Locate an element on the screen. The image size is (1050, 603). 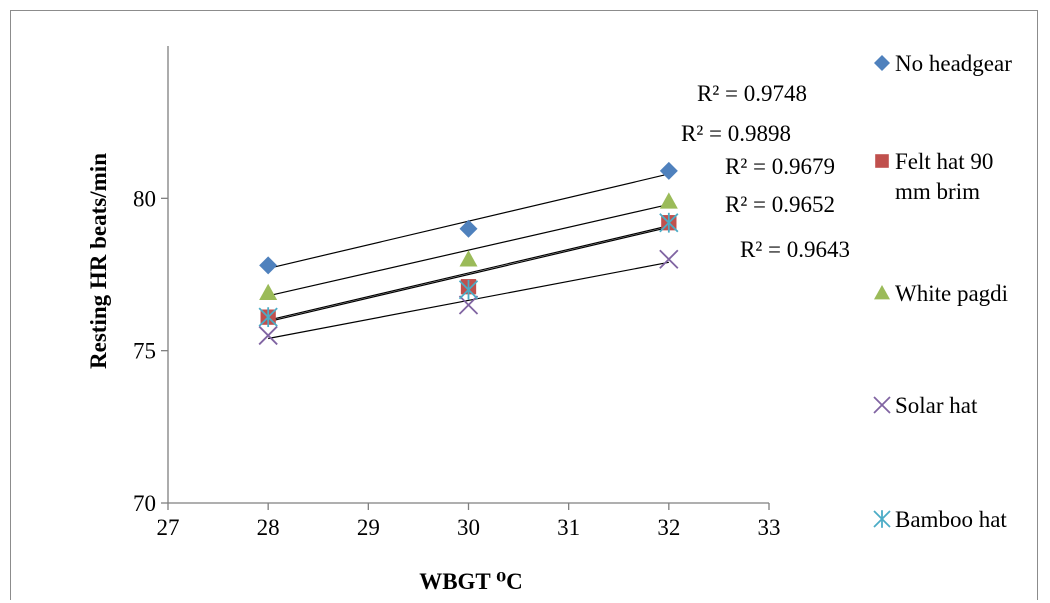
legend-entry-no-headgear: No headgear is located at coordinates (943, 63).